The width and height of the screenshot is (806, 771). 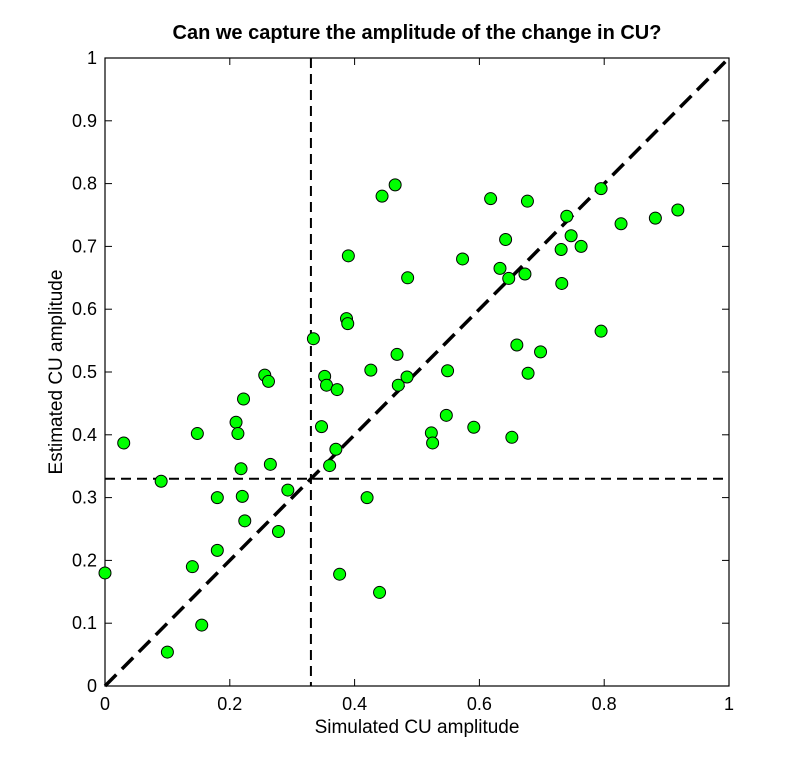 I want to click on y-tick-label: 0.3, so click(x=84, y=498).